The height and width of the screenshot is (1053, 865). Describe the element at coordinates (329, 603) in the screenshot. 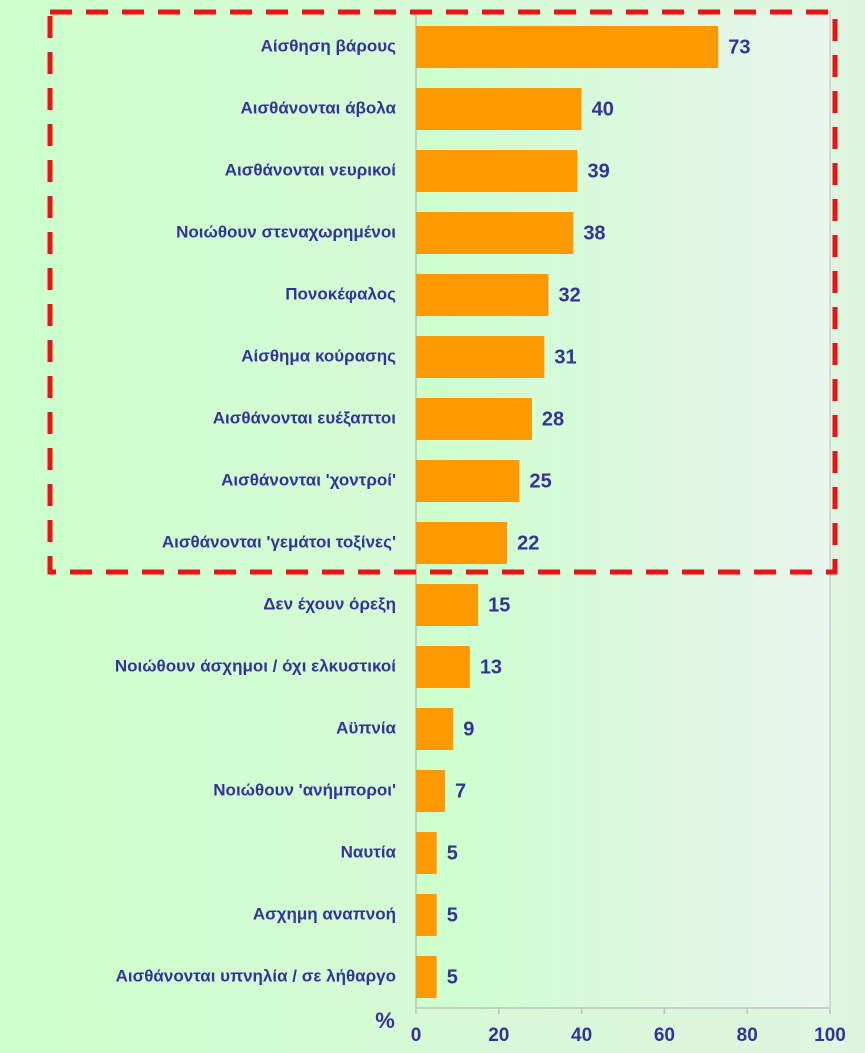

I see `y-tick-label: Δεν έχουν όρεξη` at that location.